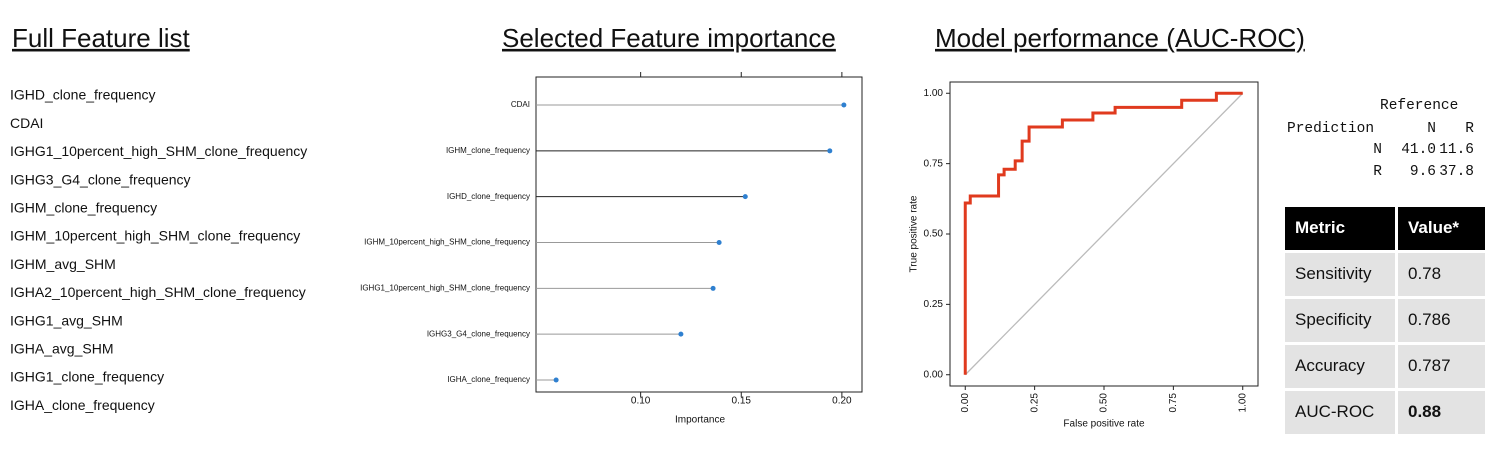  What do you see at coordinates (1433, 227) in the screenshot?
I see `table-header: Value*` at bounding box center [1433, 227].